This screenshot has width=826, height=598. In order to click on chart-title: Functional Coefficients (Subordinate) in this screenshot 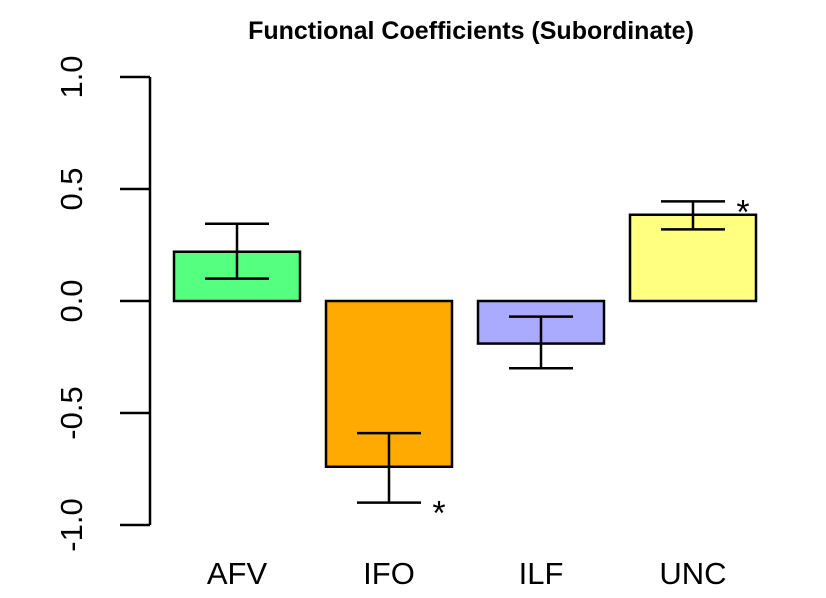, I will do `click(471, 31)`.